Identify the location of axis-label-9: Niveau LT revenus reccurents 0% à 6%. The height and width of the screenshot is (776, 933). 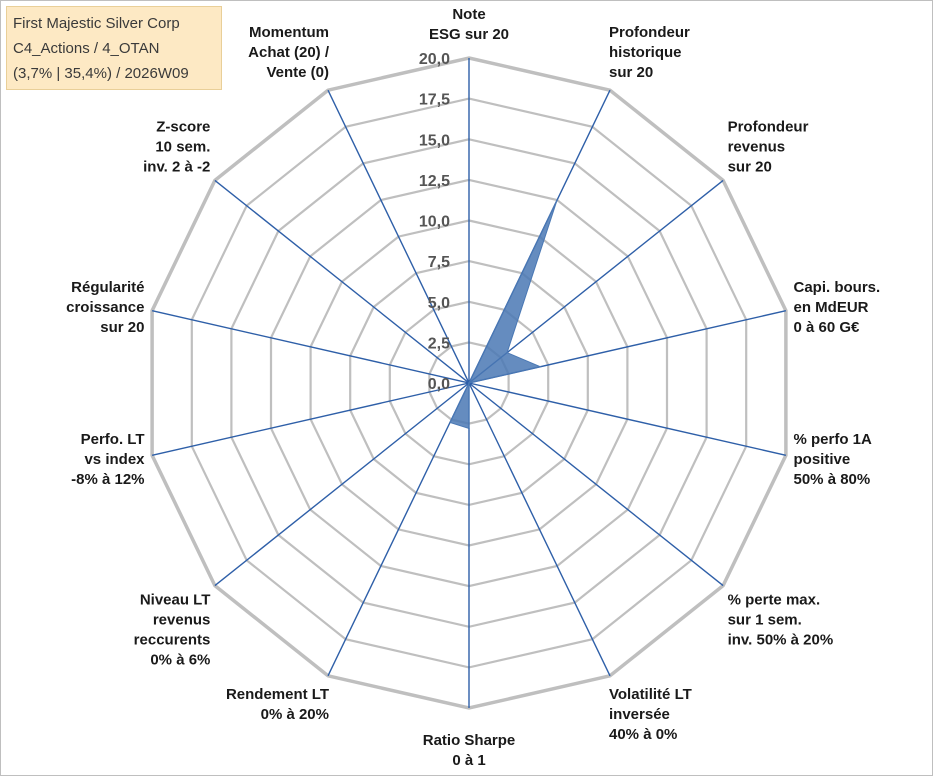
(172, 630).